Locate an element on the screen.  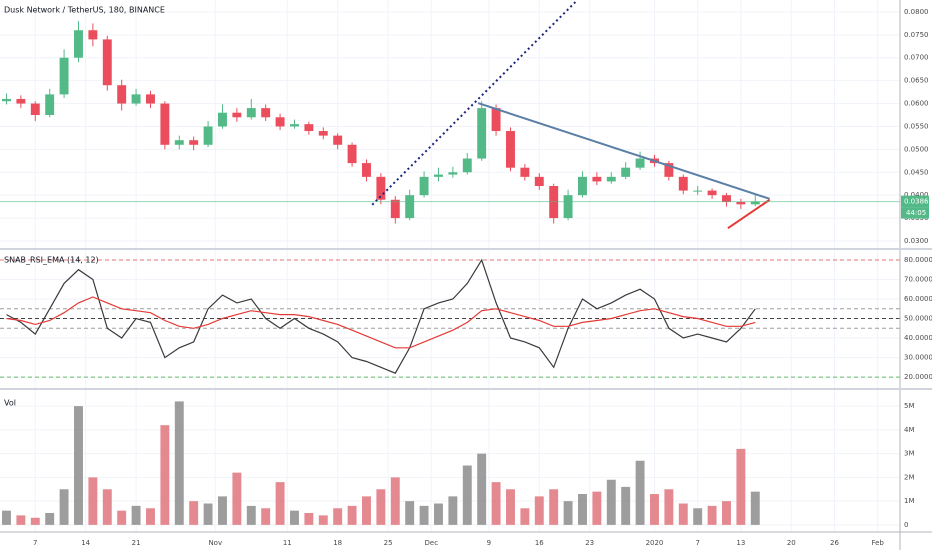
y-tick-label: 0.0450 is located at coordinates (916, 172).